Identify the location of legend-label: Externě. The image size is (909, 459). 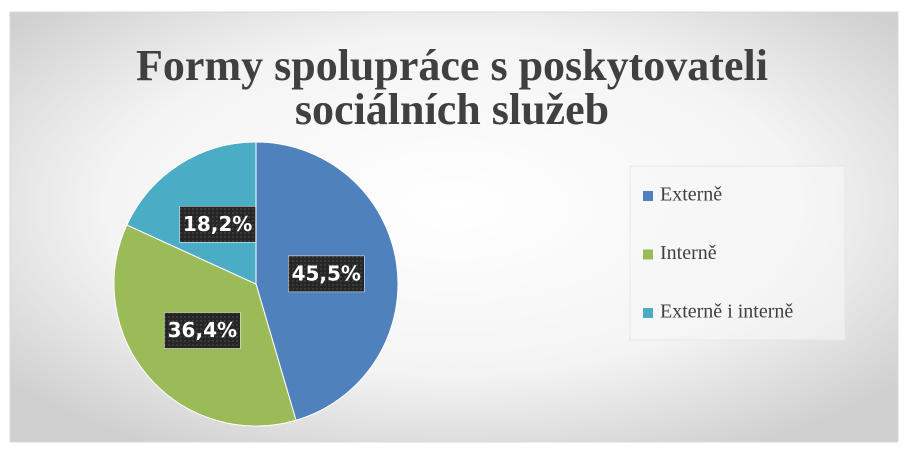
(691, 195).